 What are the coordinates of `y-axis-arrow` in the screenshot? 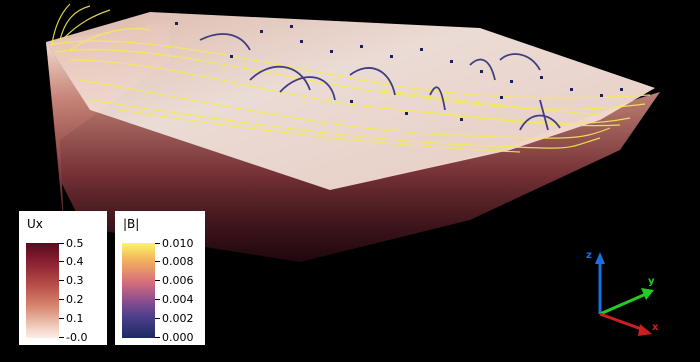 It's located at (623, 304).